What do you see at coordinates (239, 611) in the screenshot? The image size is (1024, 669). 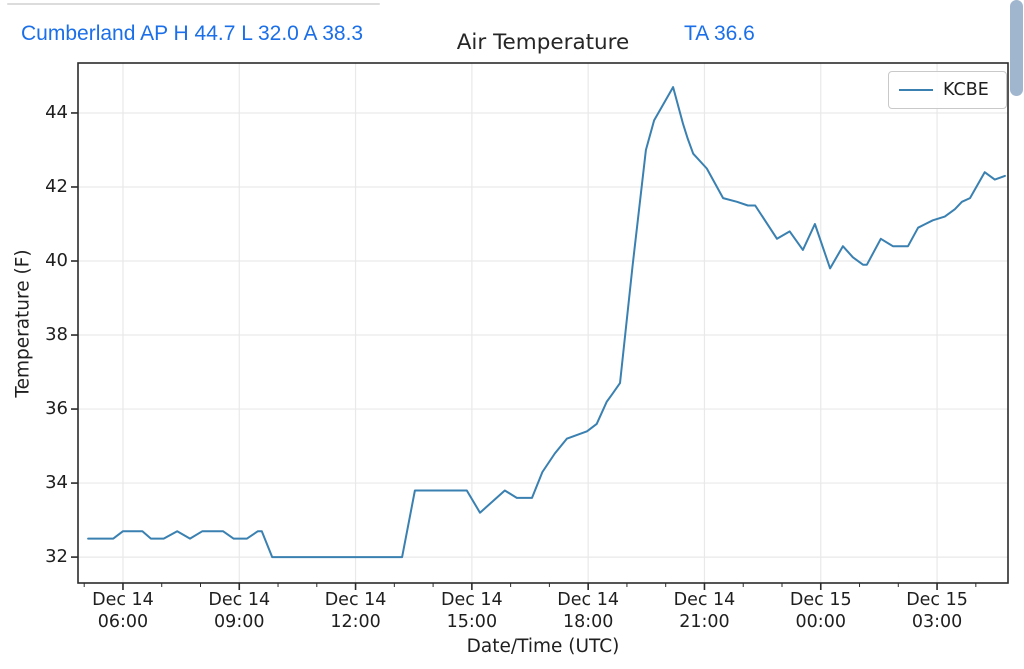 I see `x-tick-label: Dec 14 09:00` at bounding box center [239, 611].